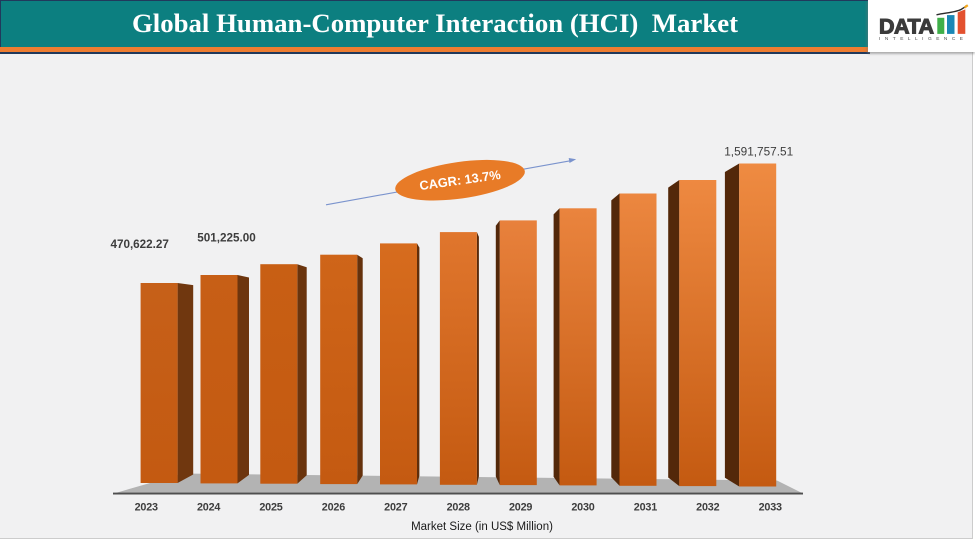 The image size is (975, 548). What do you see at coordinates (270, 508) in the screenshot?
I see `svg-text: 2025` at bounding box center [270, 508].